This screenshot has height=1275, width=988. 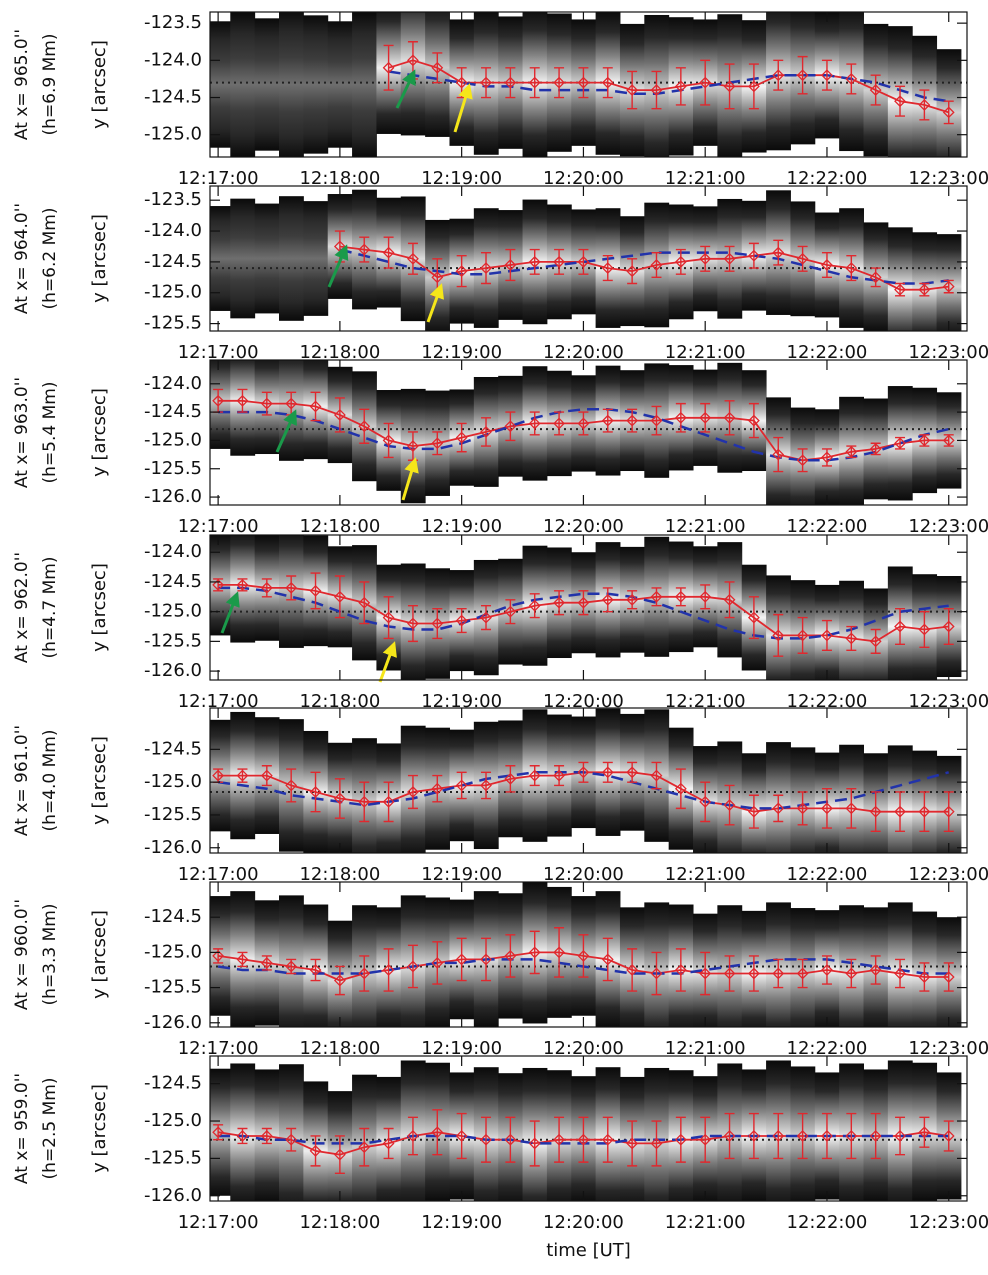 What do you see at coordinates (50, 955) in the screenshot?
I see `height-label: (h=3.3 Mm)` at bounding box center [50, 955].